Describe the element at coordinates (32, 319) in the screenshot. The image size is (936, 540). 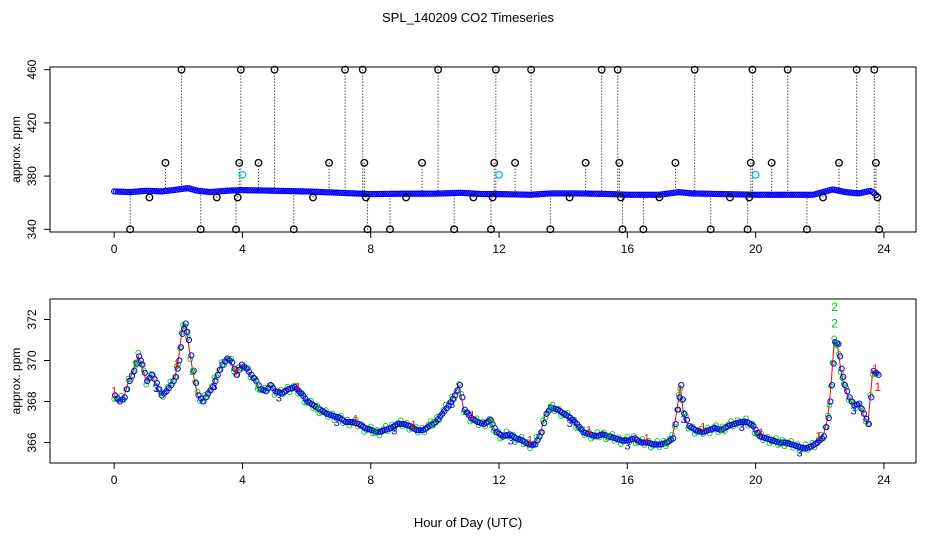
I see `y-tick-label: 372` at that location.